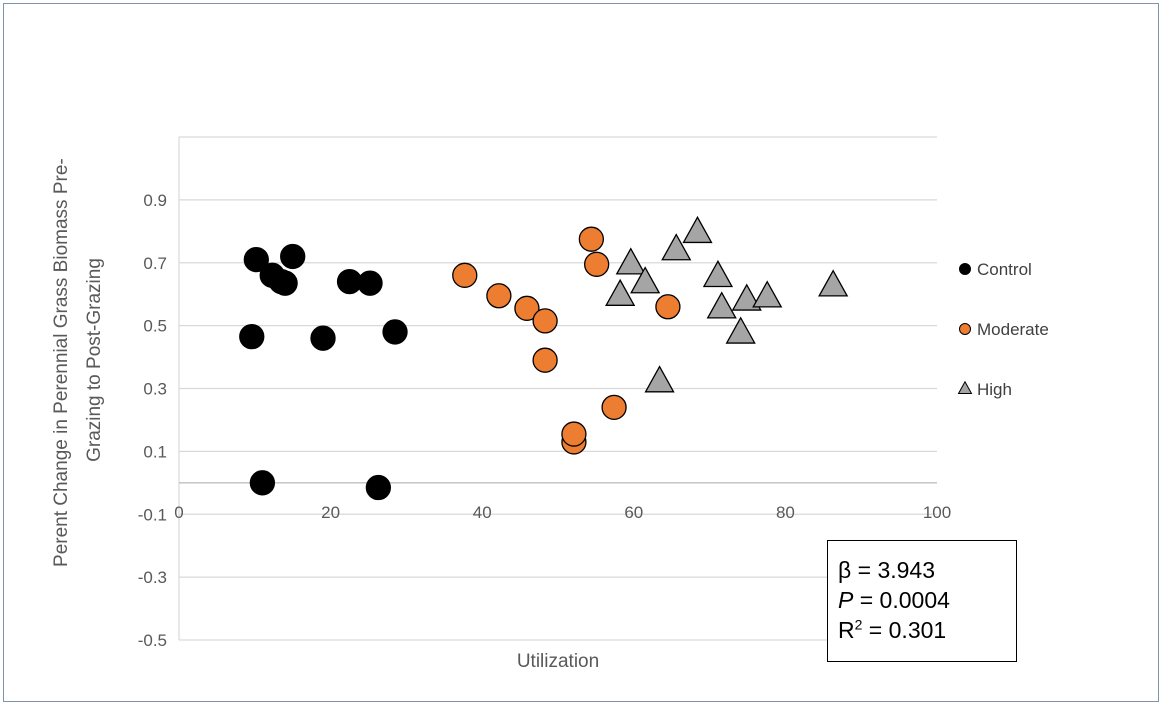  I want to click on r-value: = 0.301, so click(904, 630).